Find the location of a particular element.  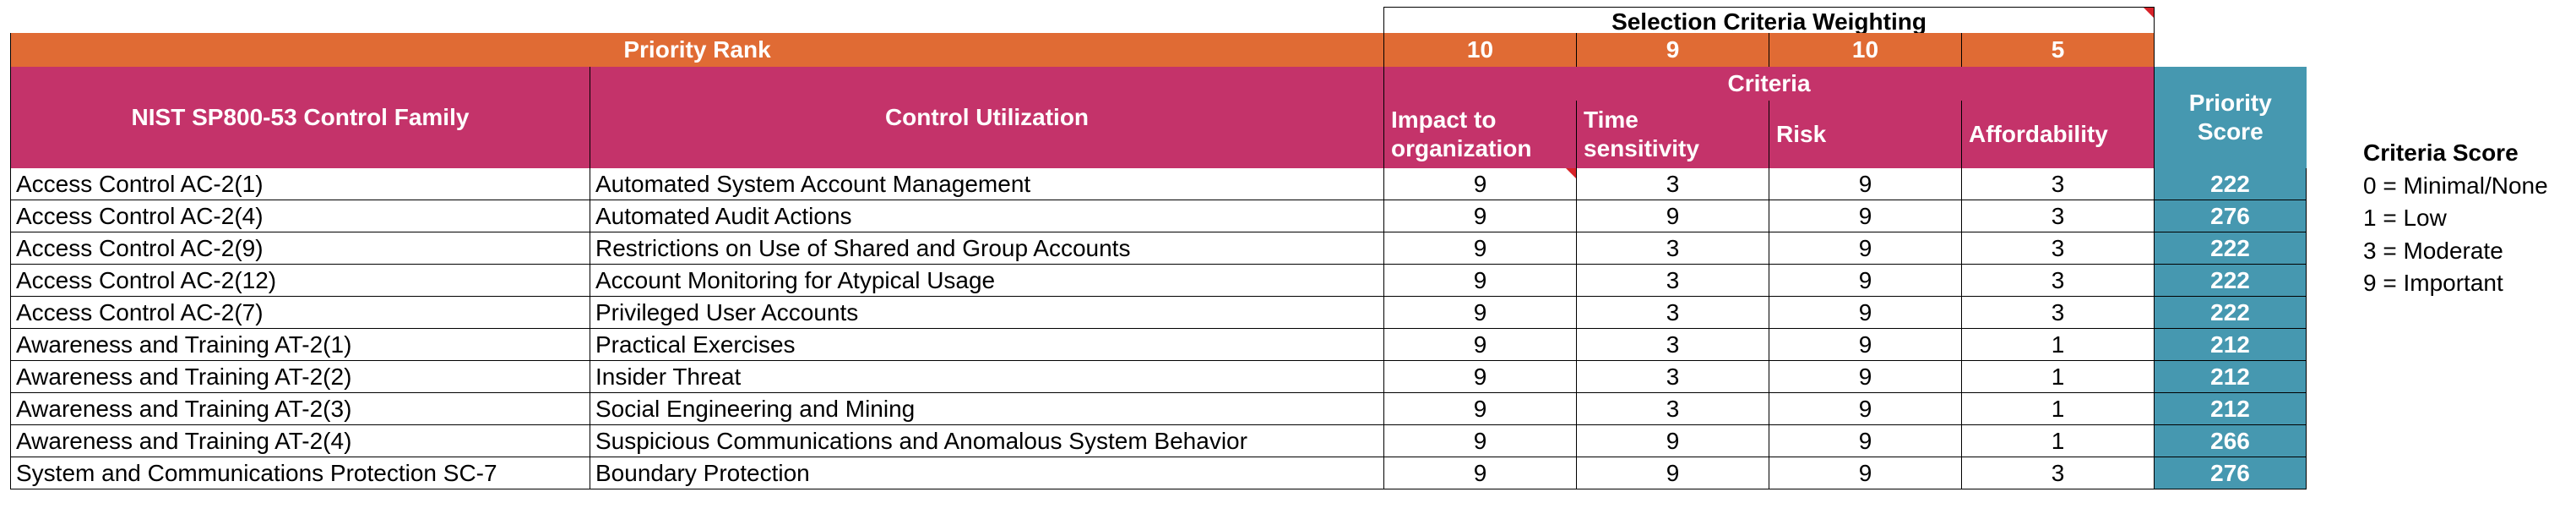

weight-affordability: 5 is located at coordinates (2058, 50).